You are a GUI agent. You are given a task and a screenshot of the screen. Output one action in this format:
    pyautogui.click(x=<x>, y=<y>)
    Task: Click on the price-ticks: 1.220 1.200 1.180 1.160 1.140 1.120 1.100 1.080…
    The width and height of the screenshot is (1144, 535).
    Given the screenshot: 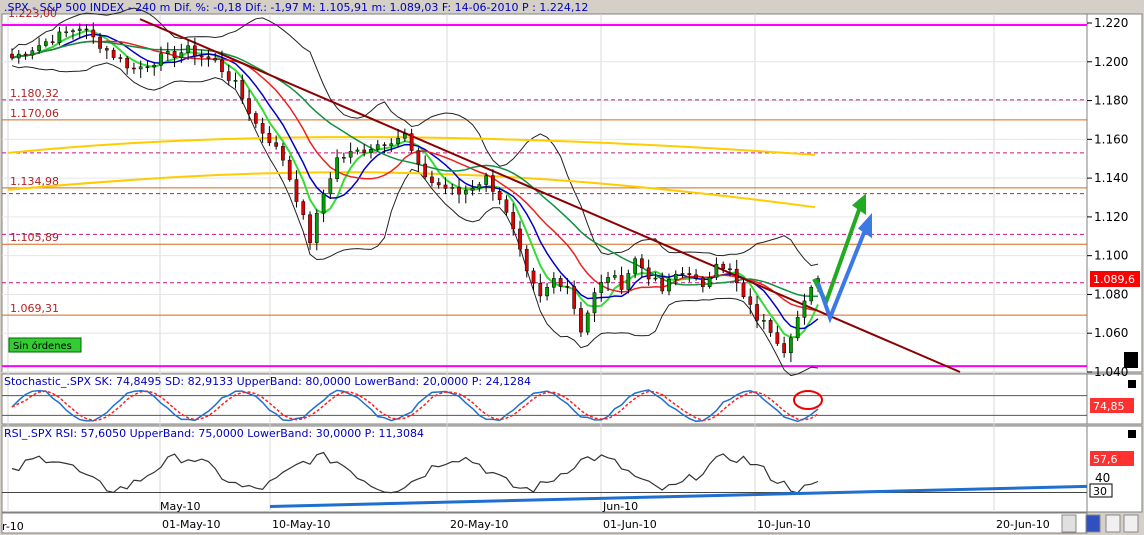 What is the action you would take?
    pyautogui.click(x=1107, y=197)
    